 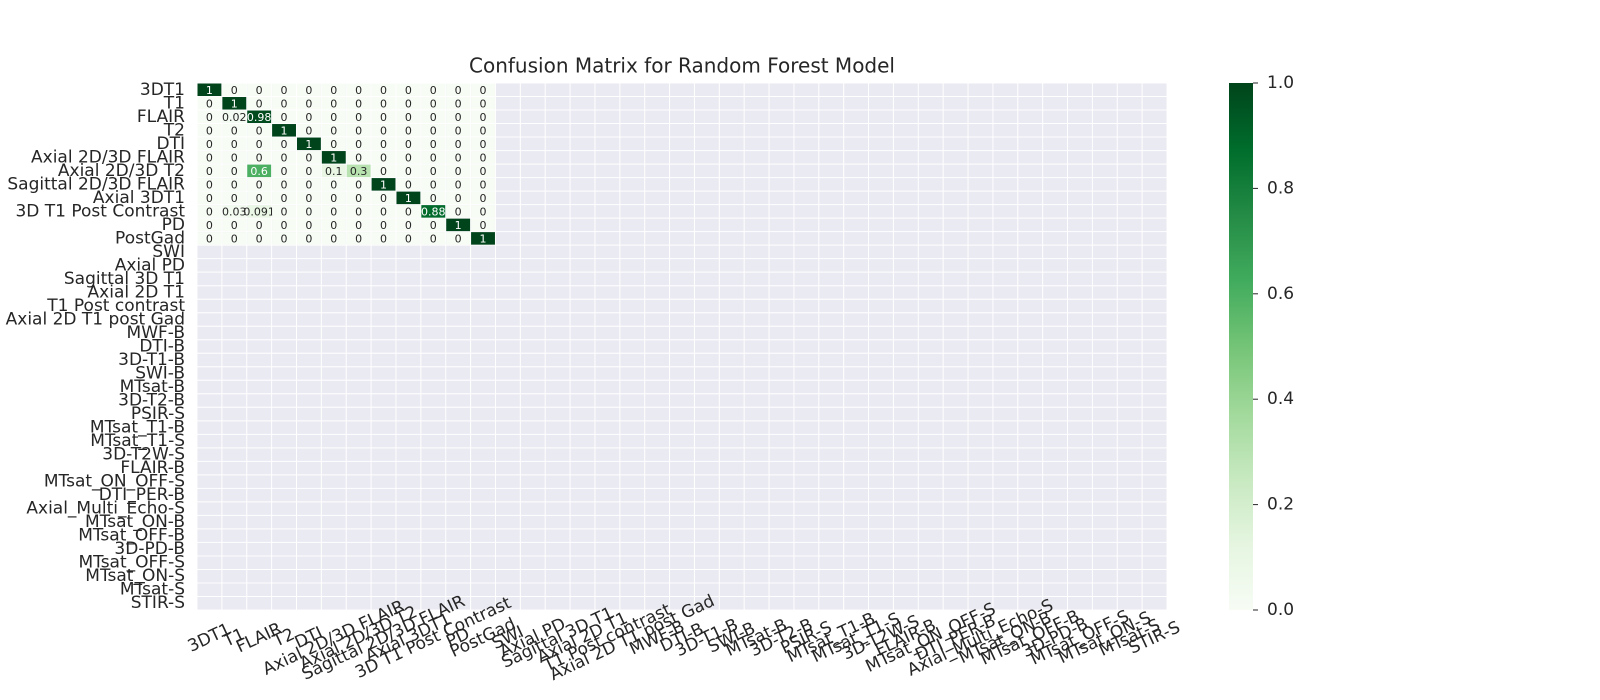 What do you see at coordinates (108, 157) in the screenshot?
I see `y-tick-label: Axial 2D/3D FLAIR` at bounding box center [108, 157].